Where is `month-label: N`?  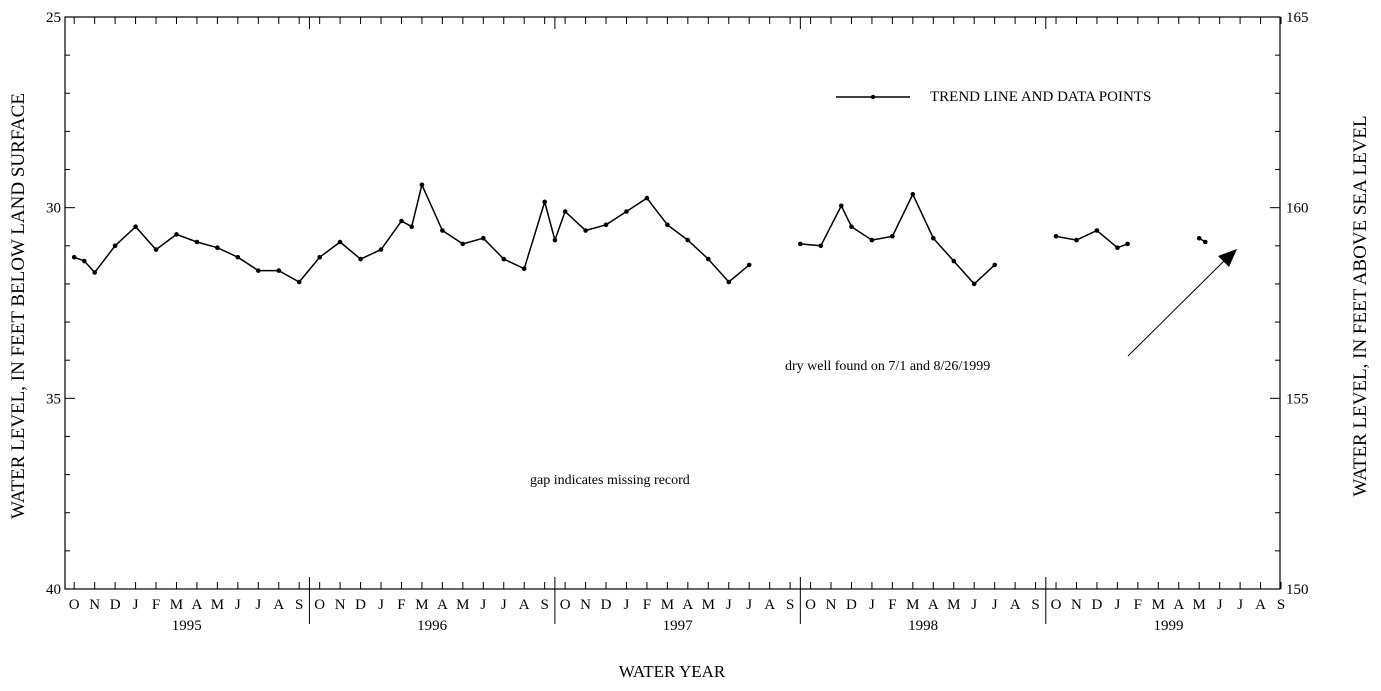
month-label: N is located at coordinates (831, 605).